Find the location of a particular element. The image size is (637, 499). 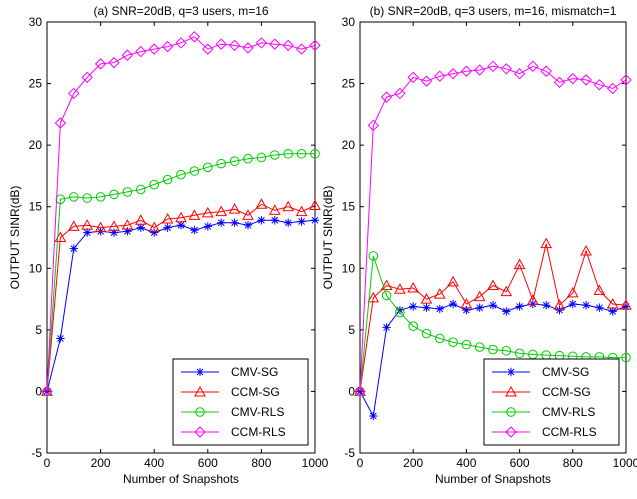

series-ccm-sg is located at coordinates (493, 316).